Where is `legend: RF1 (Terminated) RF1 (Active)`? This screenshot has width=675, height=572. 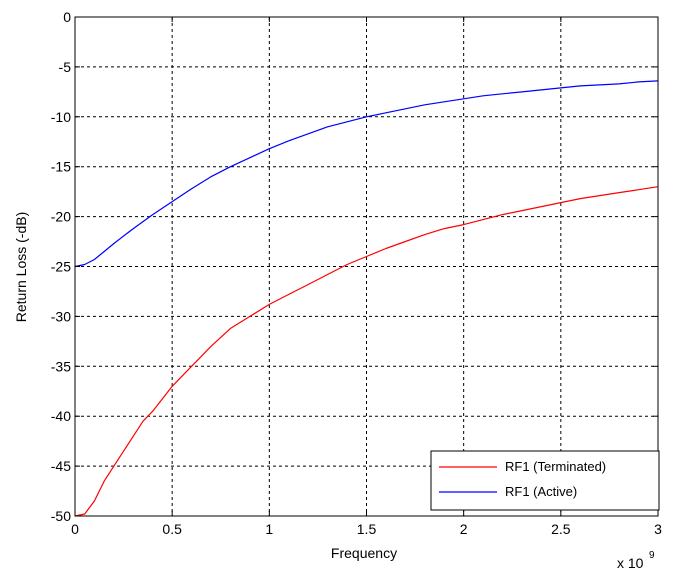 legend: RF1 (Terminated) RF1 (Active) is located at coordinates (545, 480).